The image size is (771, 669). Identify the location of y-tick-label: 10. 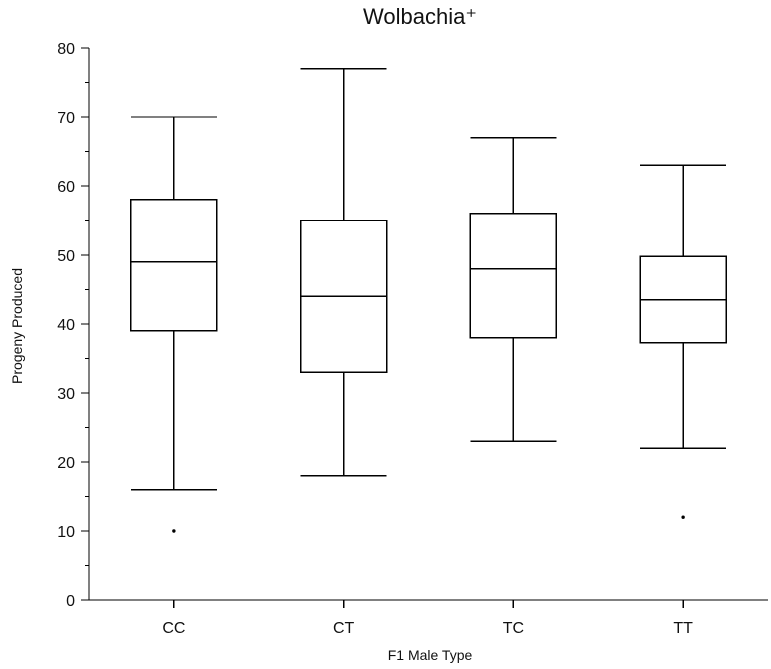
(66, 532).